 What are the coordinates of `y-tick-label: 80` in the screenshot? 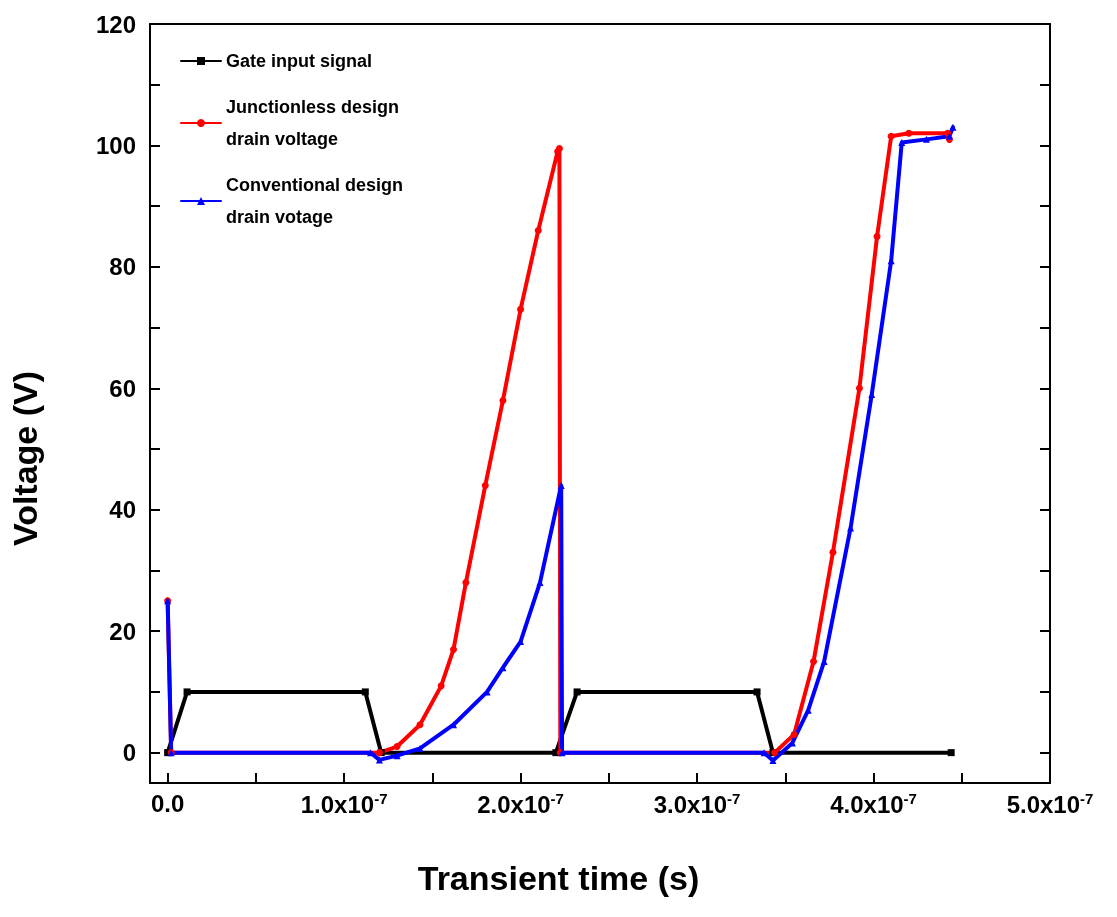 It's located at (122, 267).